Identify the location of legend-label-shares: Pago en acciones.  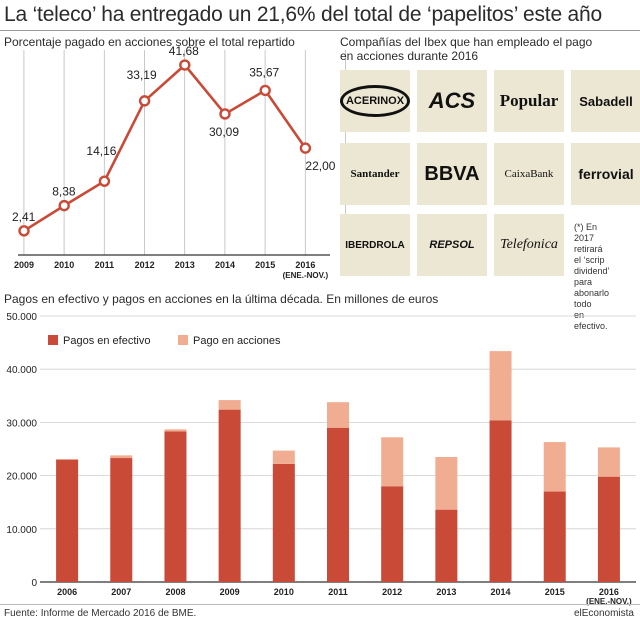
(237, 341).